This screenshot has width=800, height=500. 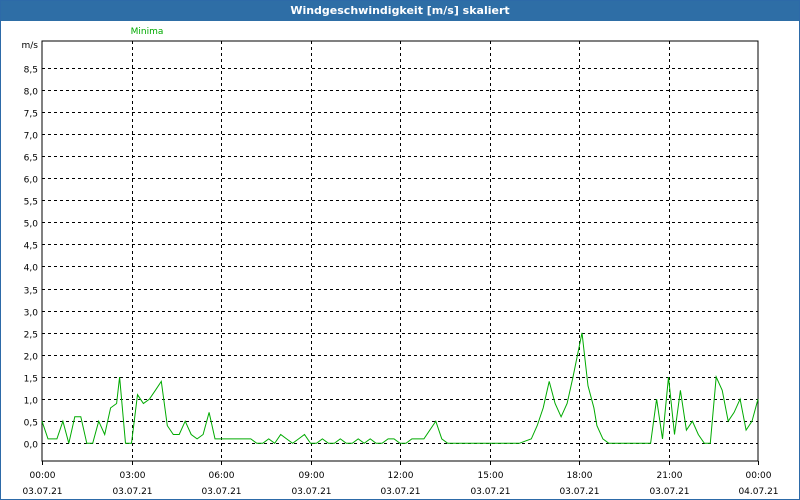 I want to click on x-tick-time: 21:00, so click(x=670, y=476).